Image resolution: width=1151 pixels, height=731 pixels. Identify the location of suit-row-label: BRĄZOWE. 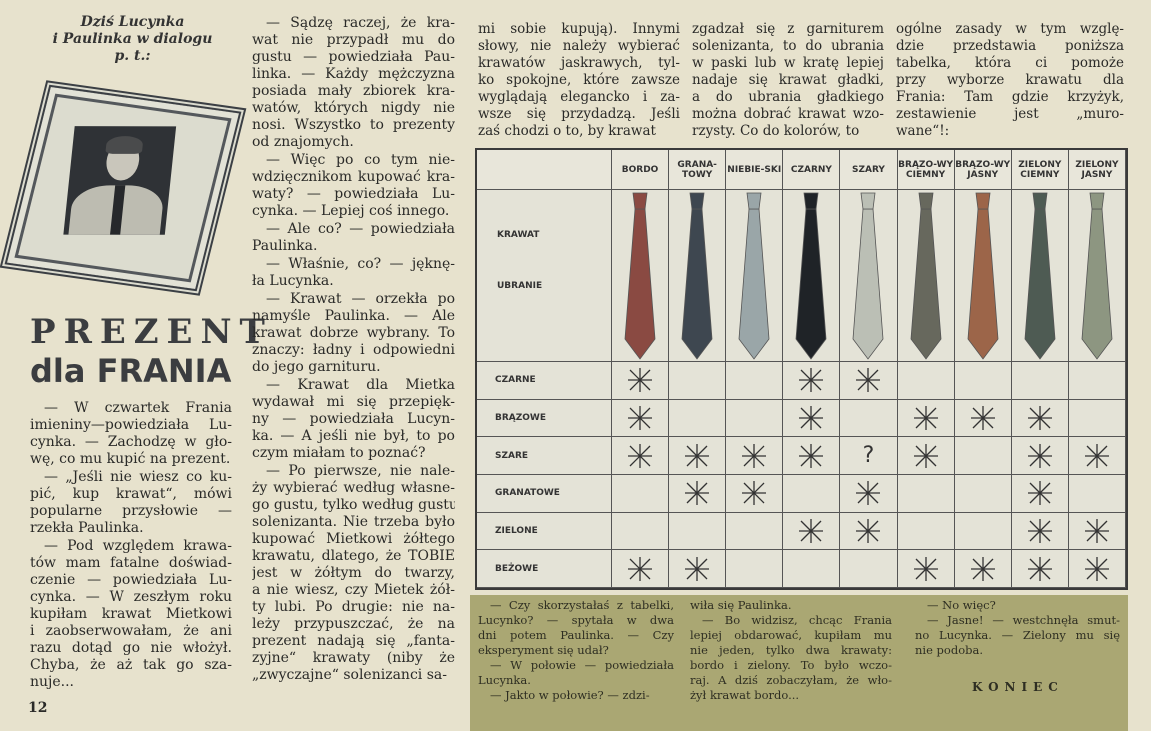
(544, 418).